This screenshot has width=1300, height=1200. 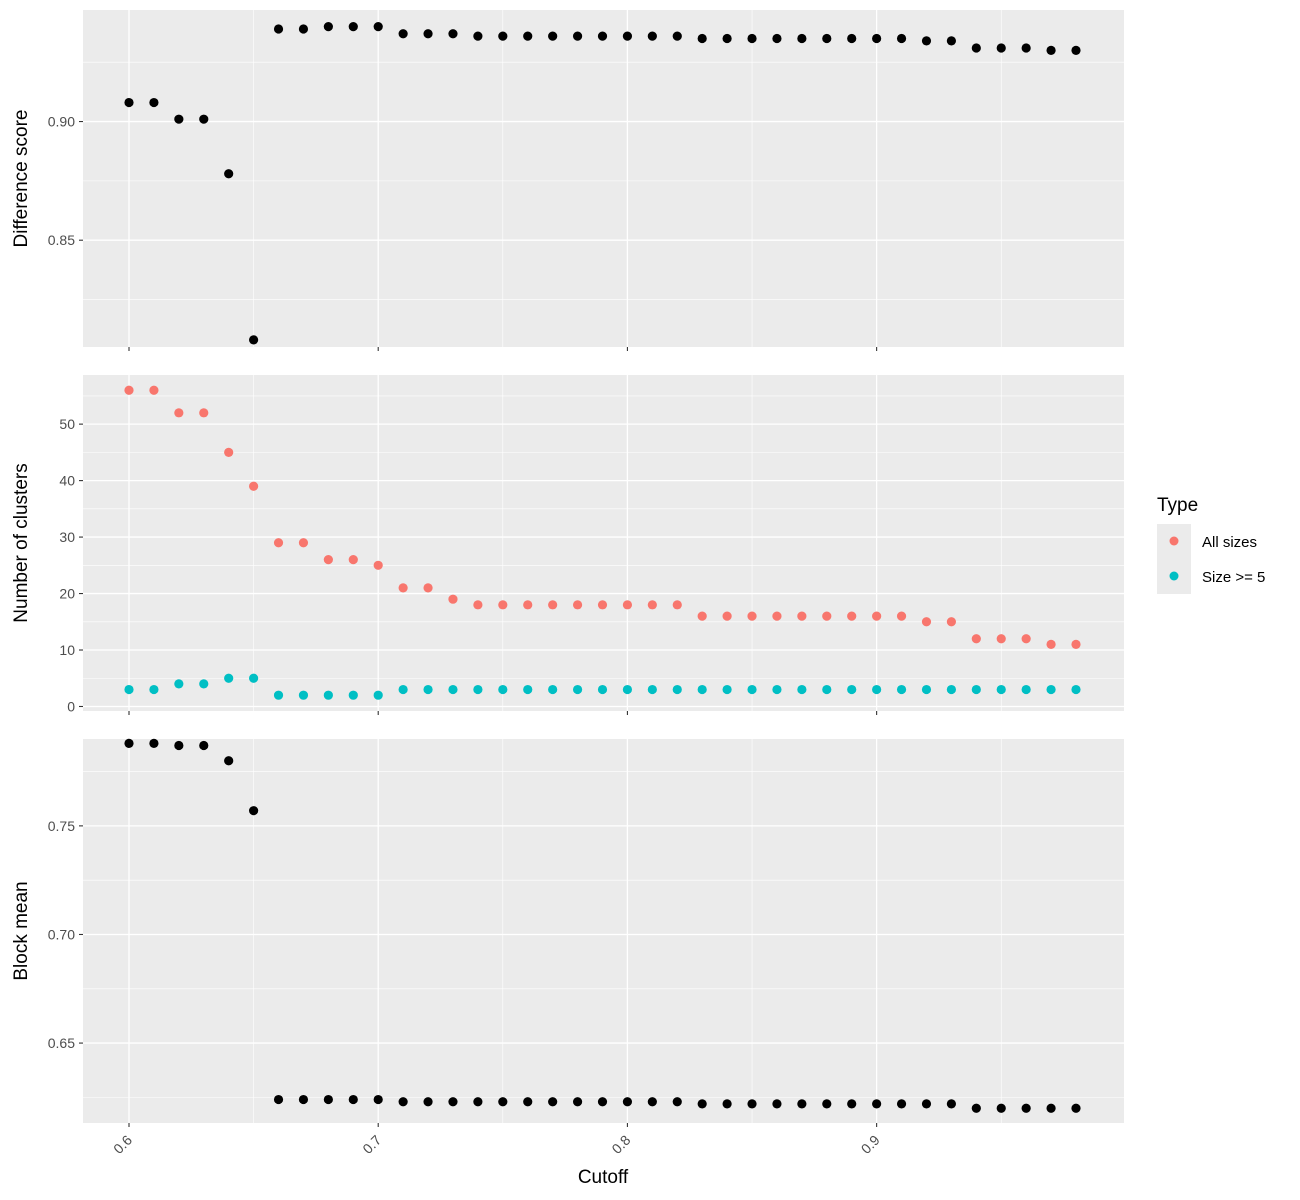 I want to click on y-tick-label: 0.75, so click(x=61, y=826).